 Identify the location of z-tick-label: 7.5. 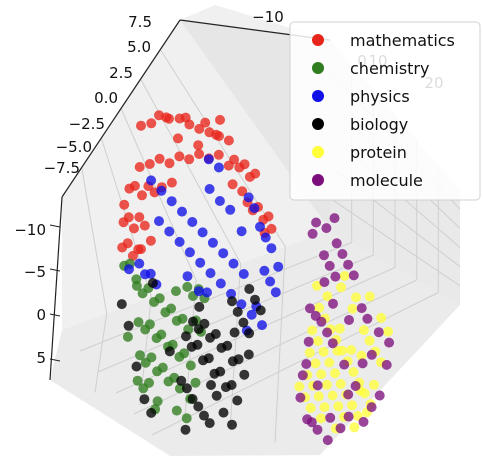
(140, 22).